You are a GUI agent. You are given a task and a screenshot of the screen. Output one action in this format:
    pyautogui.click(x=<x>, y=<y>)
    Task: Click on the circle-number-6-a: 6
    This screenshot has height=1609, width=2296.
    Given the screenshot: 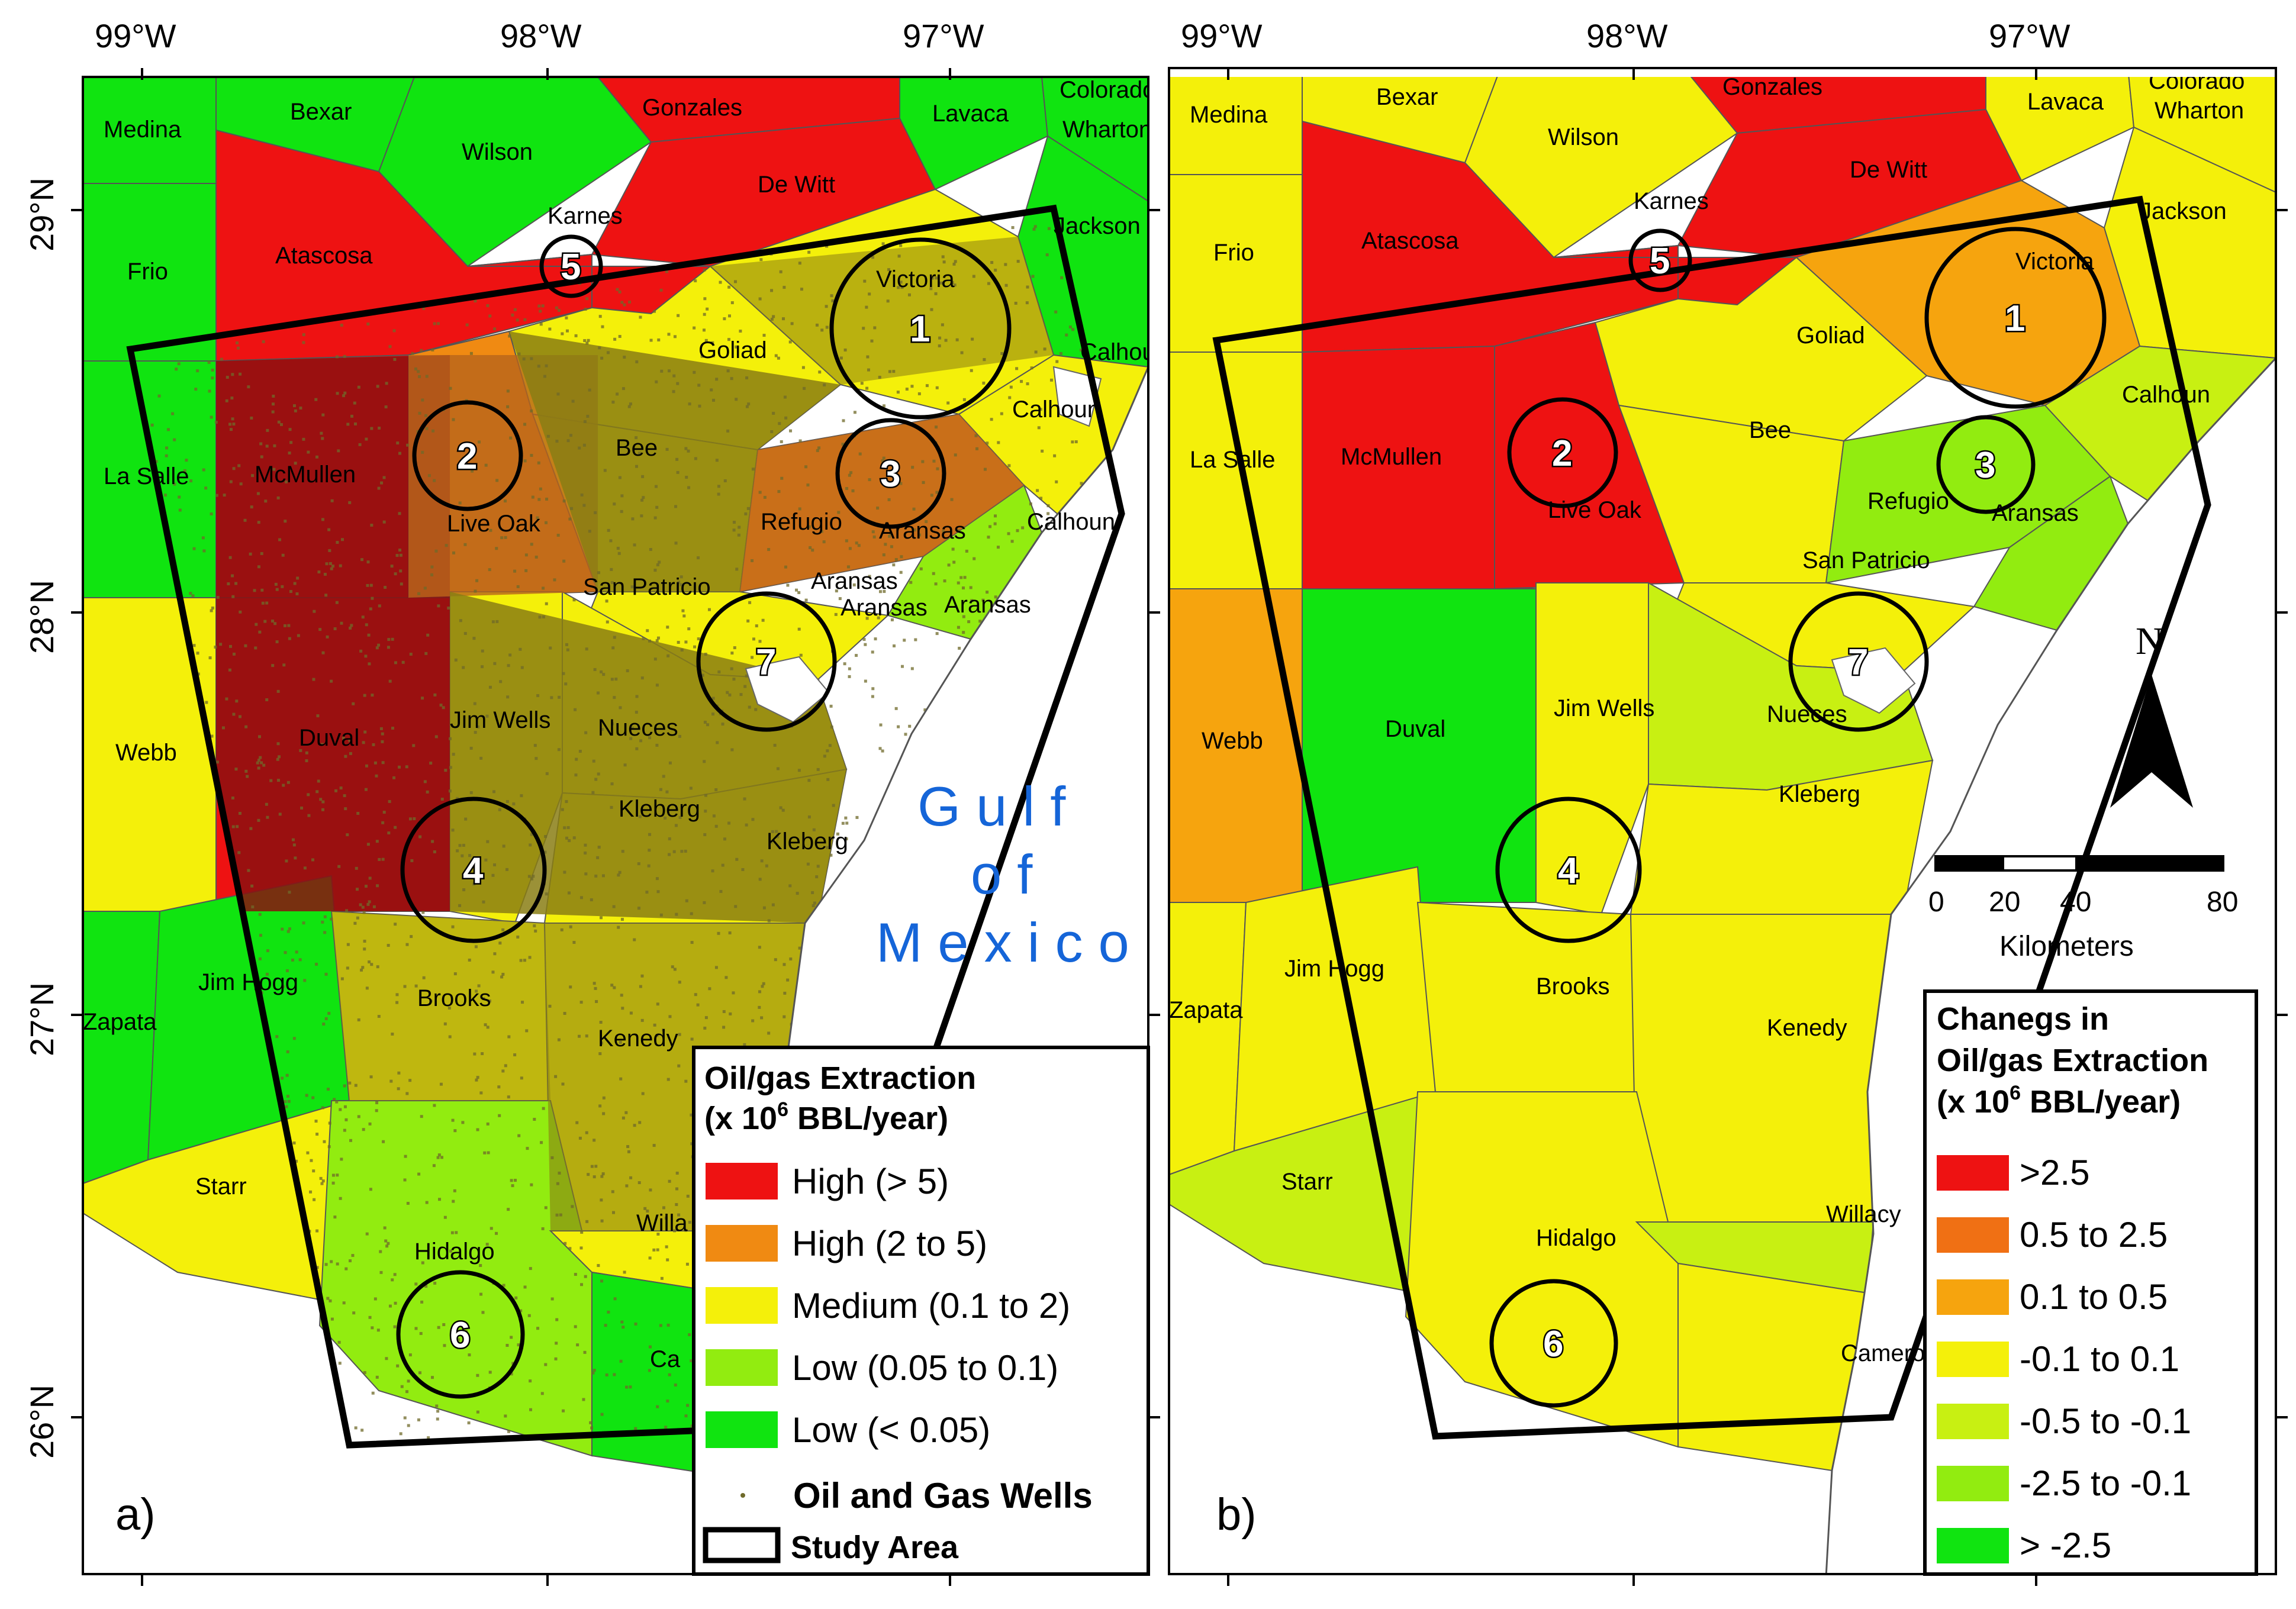 What is the action you would take?
    pyautogui.click(x=460, y=1335)
    